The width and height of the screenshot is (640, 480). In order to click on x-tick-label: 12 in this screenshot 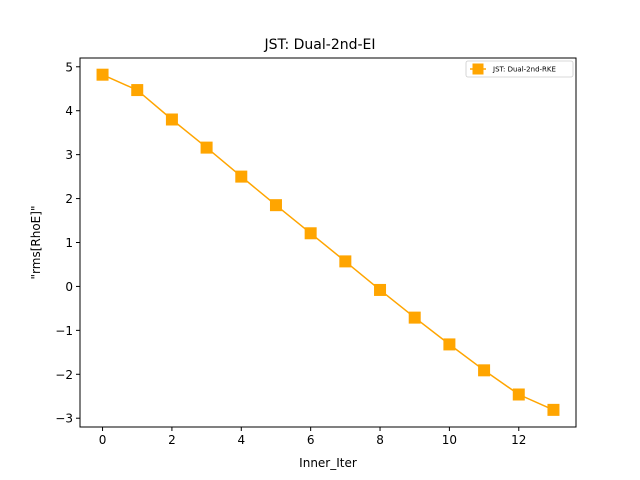, I will do `click(518, 440)`.